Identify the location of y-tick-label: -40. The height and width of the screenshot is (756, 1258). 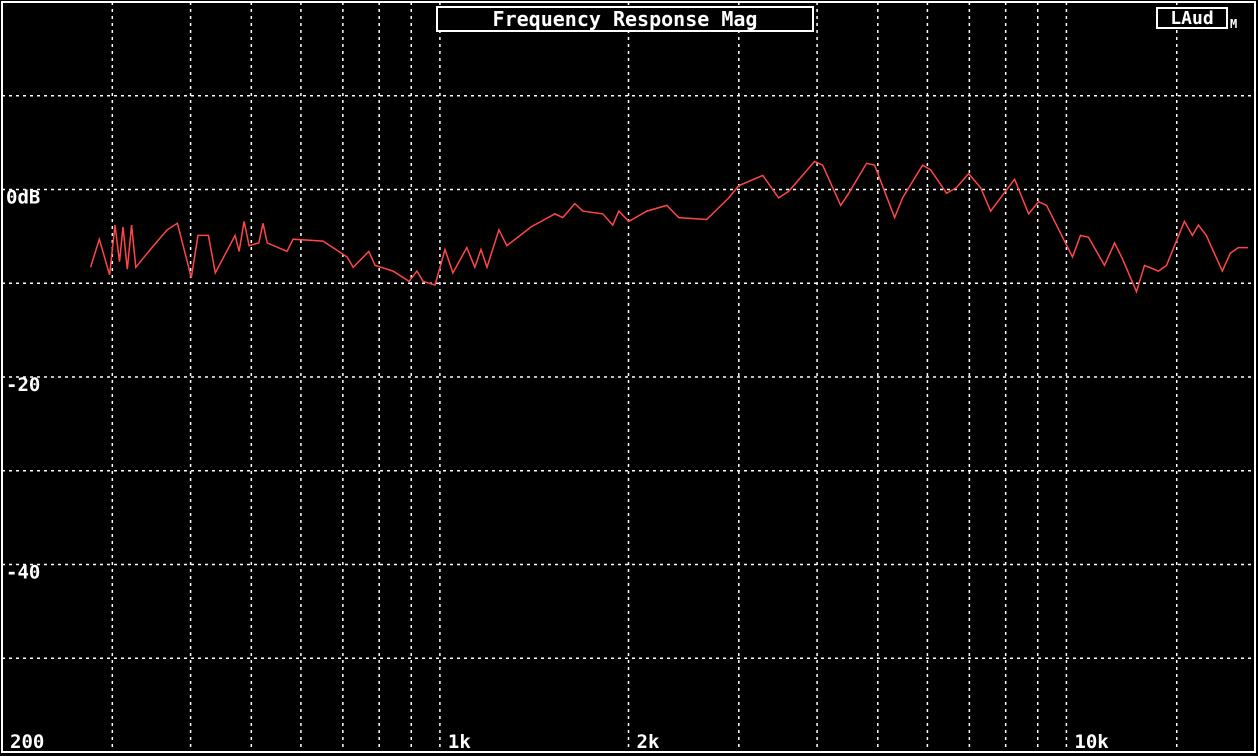
(23, 573).